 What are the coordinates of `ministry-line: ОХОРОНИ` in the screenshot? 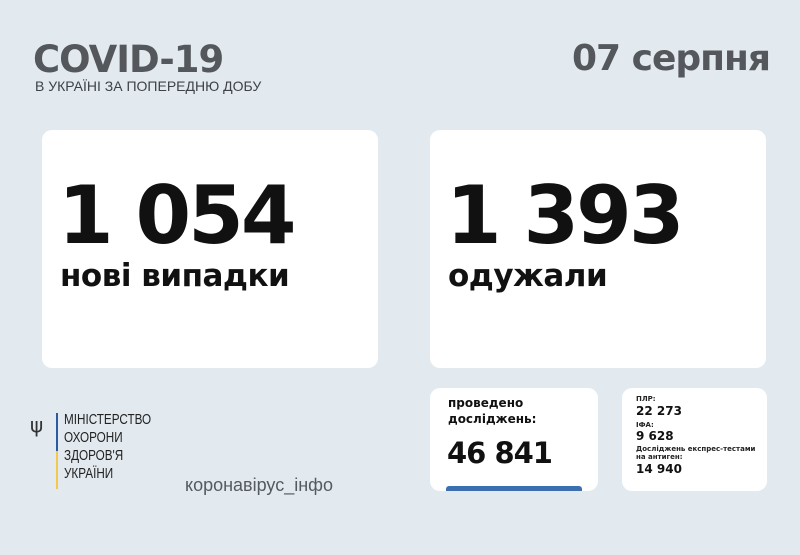 It's located at (93, 437).